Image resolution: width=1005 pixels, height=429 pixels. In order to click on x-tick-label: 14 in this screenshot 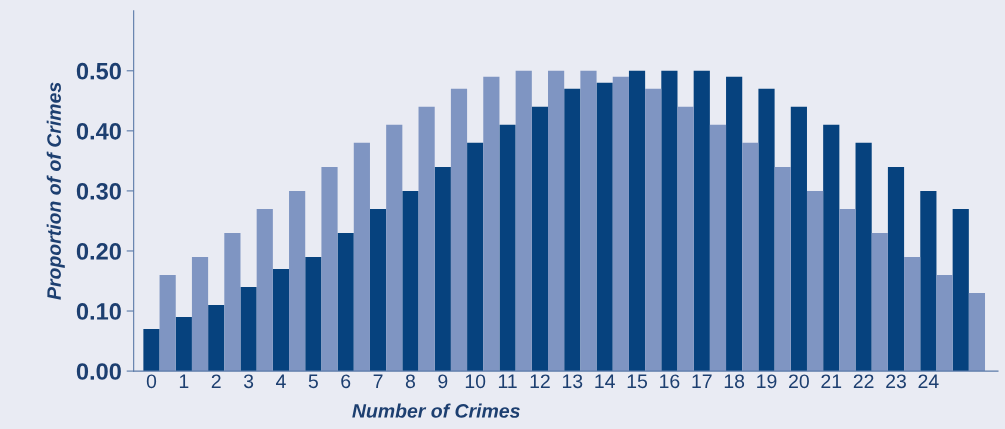, I will do `click(605, 381)`.